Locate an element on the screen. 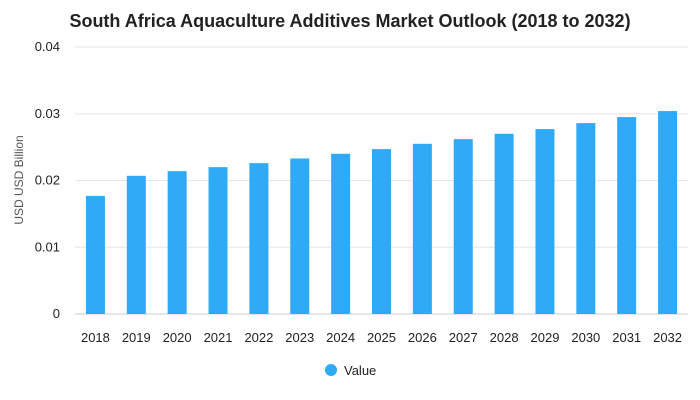  y-axis-ticks: 0 0.01 0.02 0.03 0.04 is located at coordinates (47, 180).